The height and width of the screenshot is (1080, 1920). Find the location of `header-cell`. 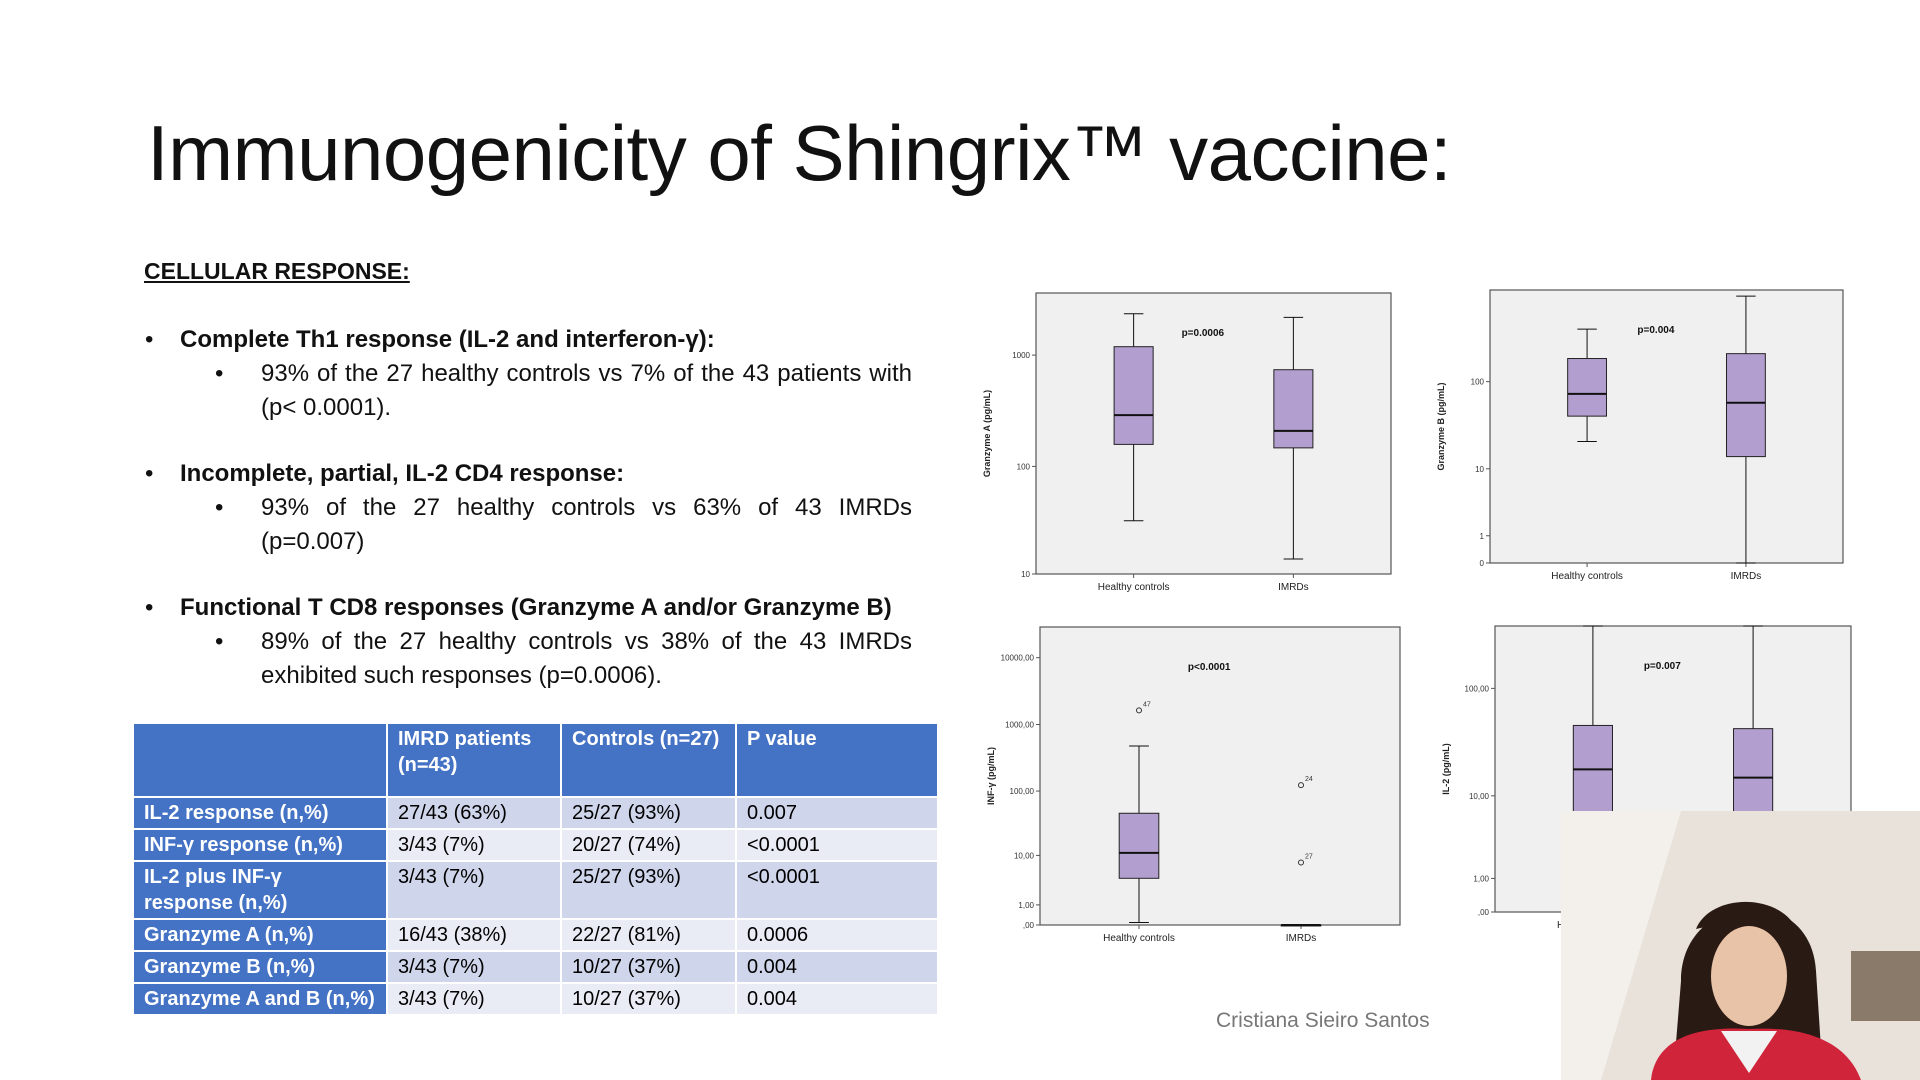

header-cell is located at coordinates (260, 760).